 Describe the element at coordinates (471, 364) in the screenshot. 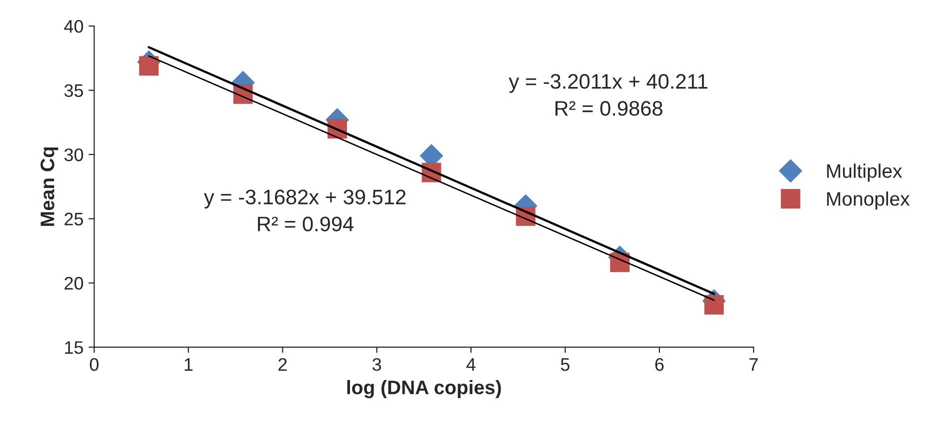

I see `x-tick-label: 4` at that location.